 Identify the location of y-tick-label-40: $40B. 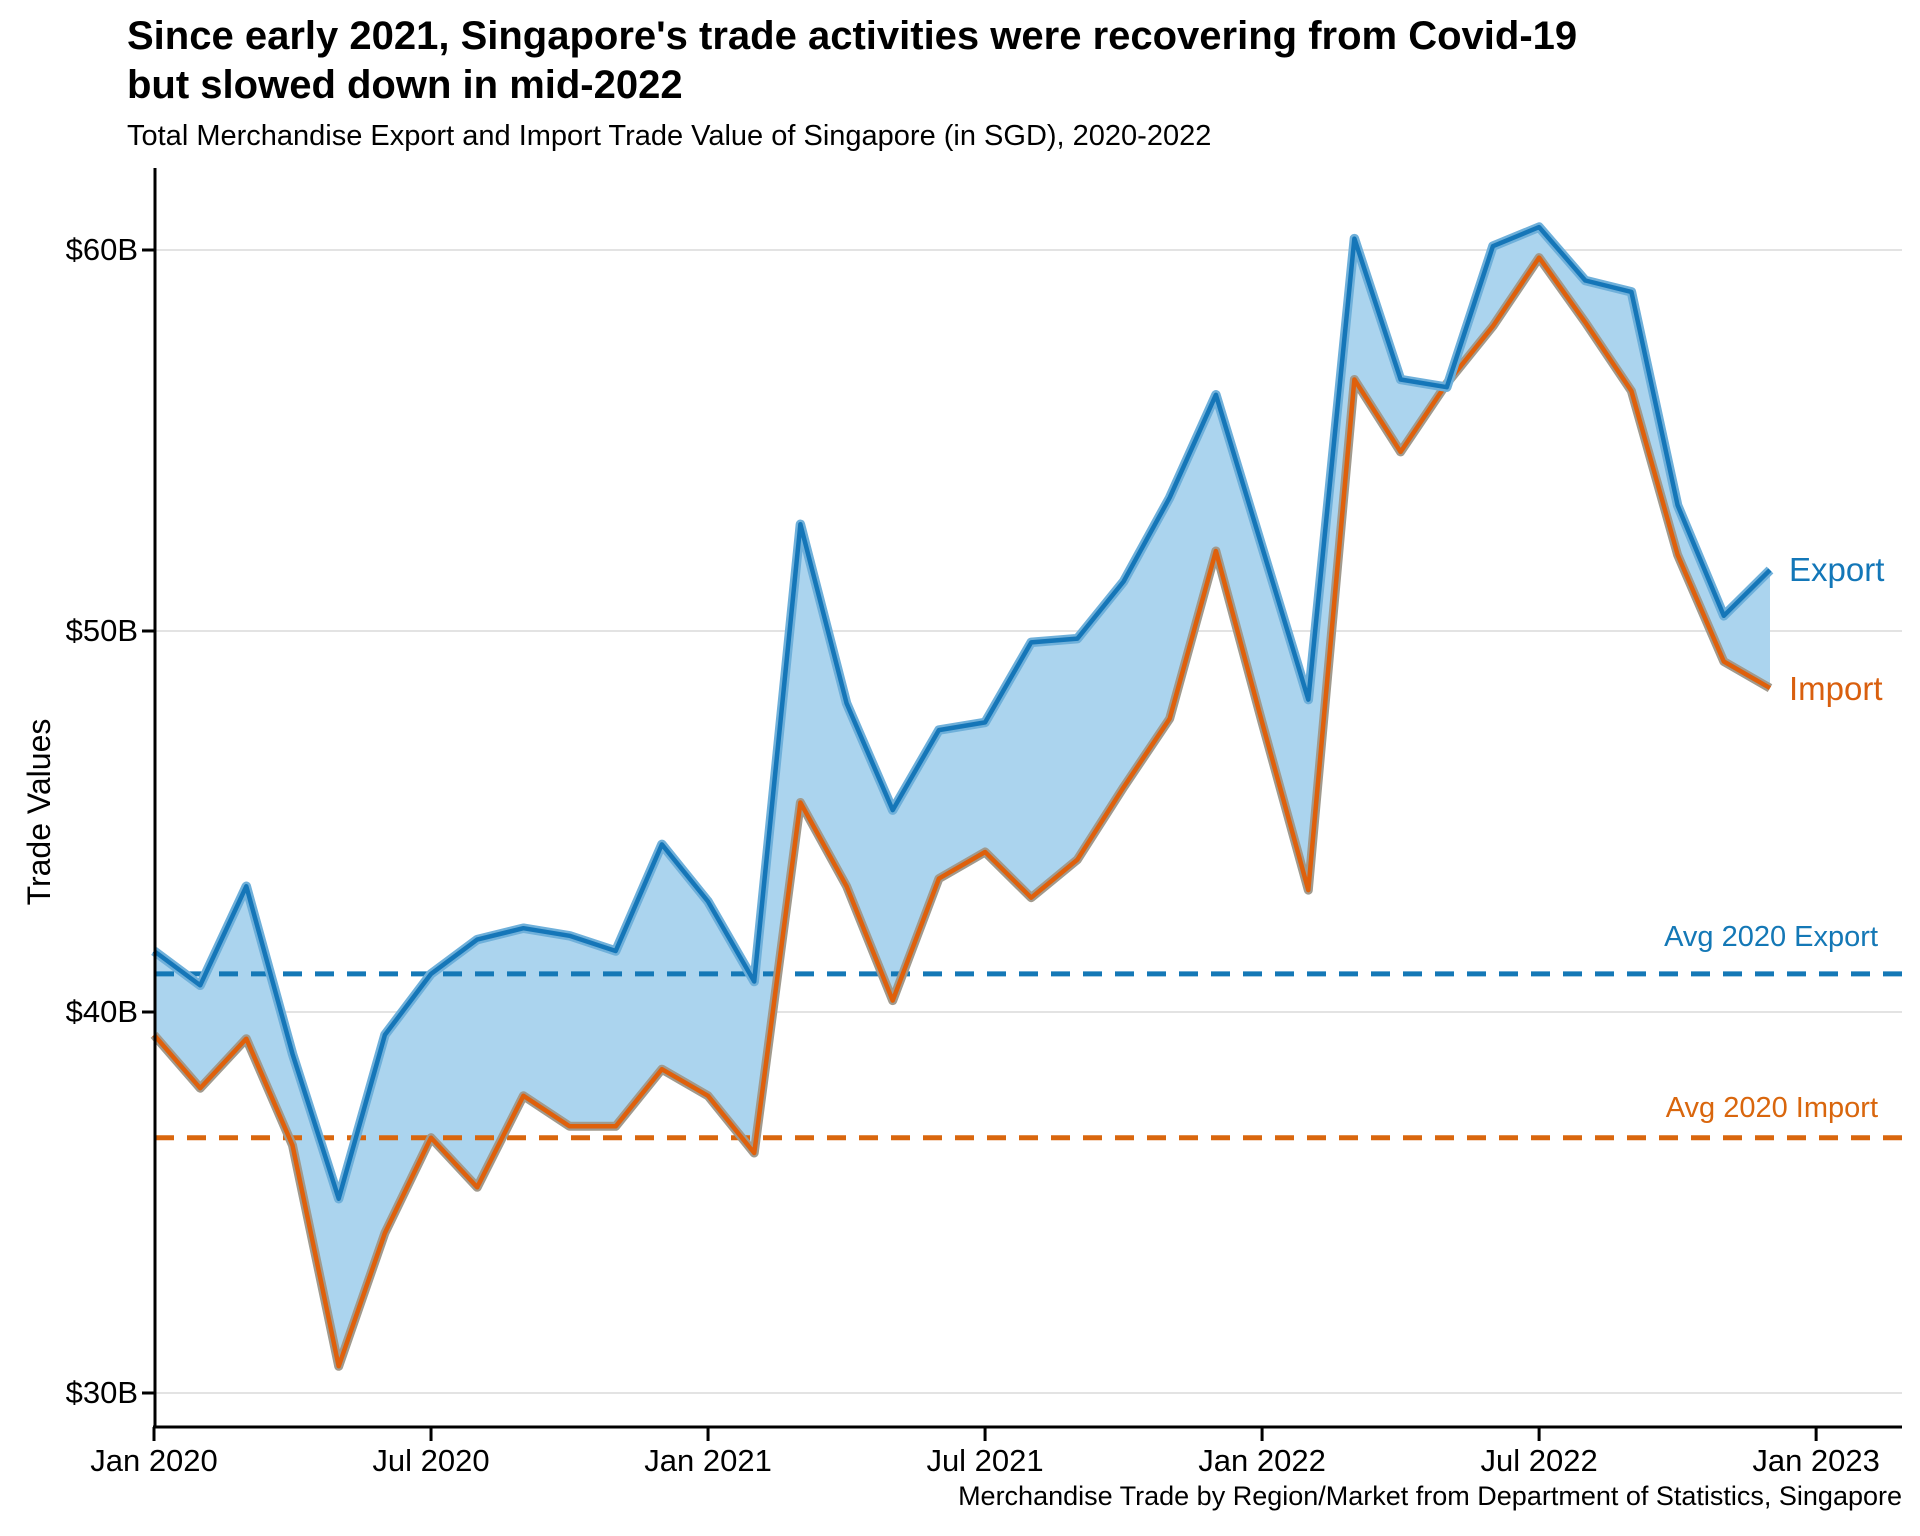
(101, 1011).